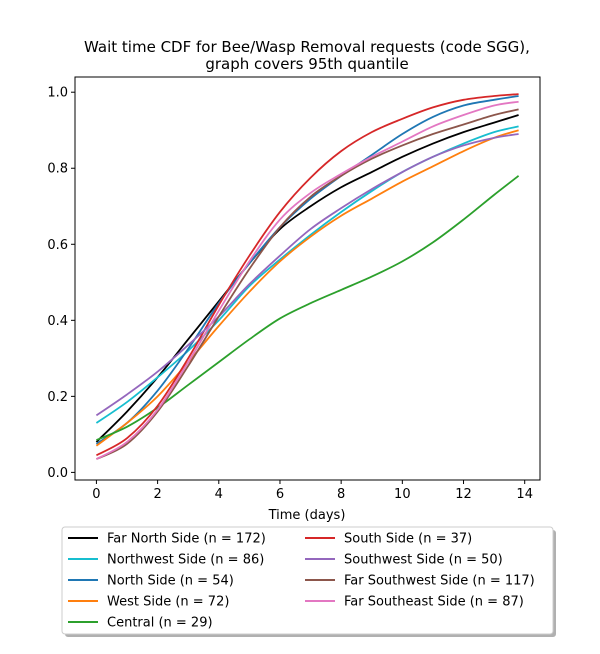  I want to click on legend-label-8: Far Southeast Side (n = 87), so click(434, 602).